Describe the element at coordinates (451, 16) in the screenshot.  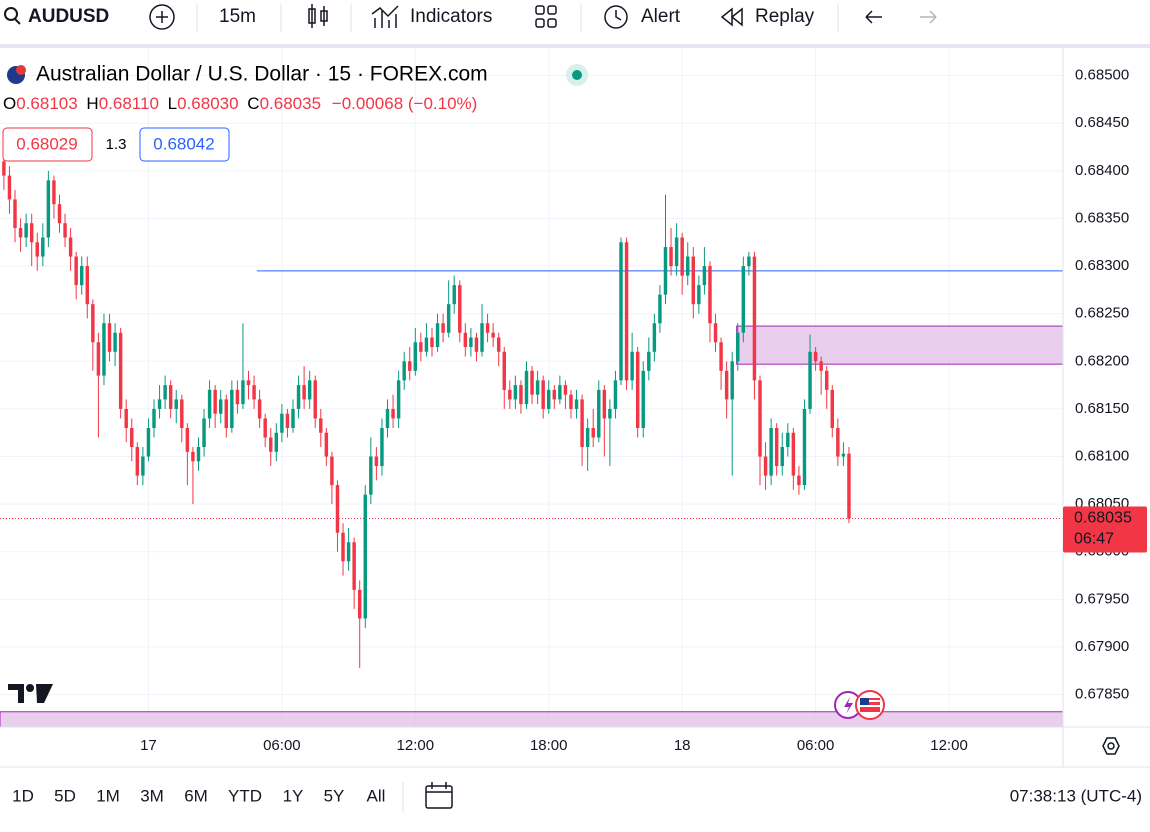
I see `indicators-label: Indicators` at that location.